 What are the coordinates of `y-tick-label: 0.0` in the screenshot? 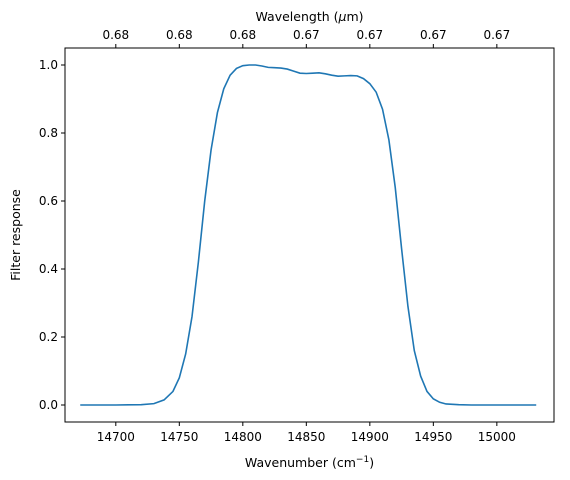 It's located at (48, 405).